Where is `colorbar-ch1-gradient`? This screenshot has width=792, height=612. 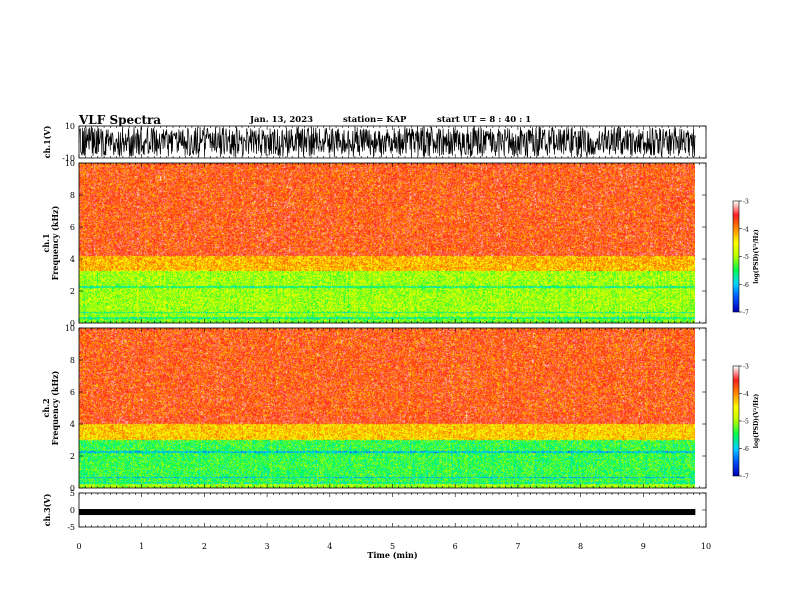 colorbar-ch1-gradient is located at coordinates (736, 256).